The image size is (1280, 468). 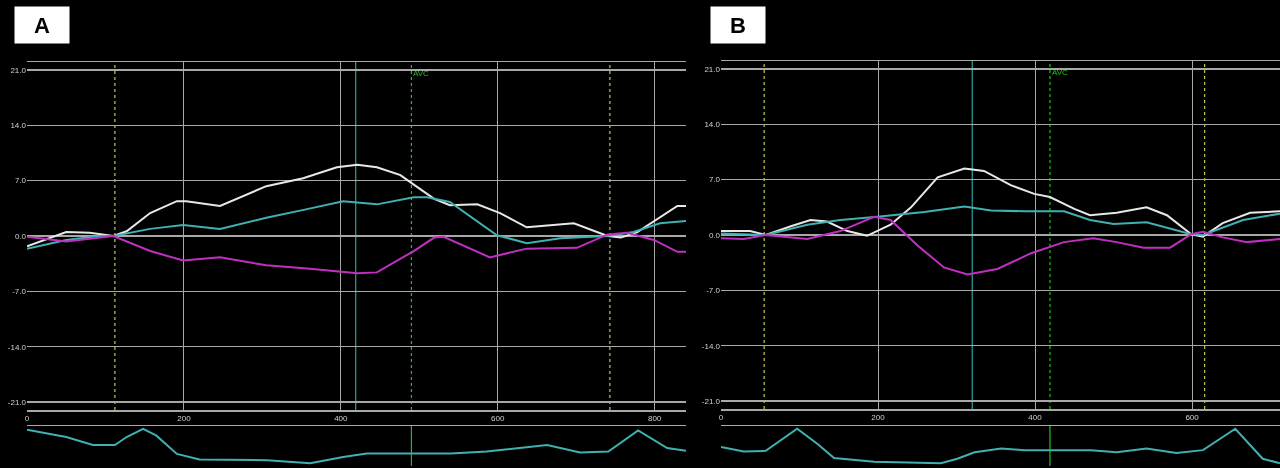 I want to click on chart-title: A, so click(x=42, y=25).